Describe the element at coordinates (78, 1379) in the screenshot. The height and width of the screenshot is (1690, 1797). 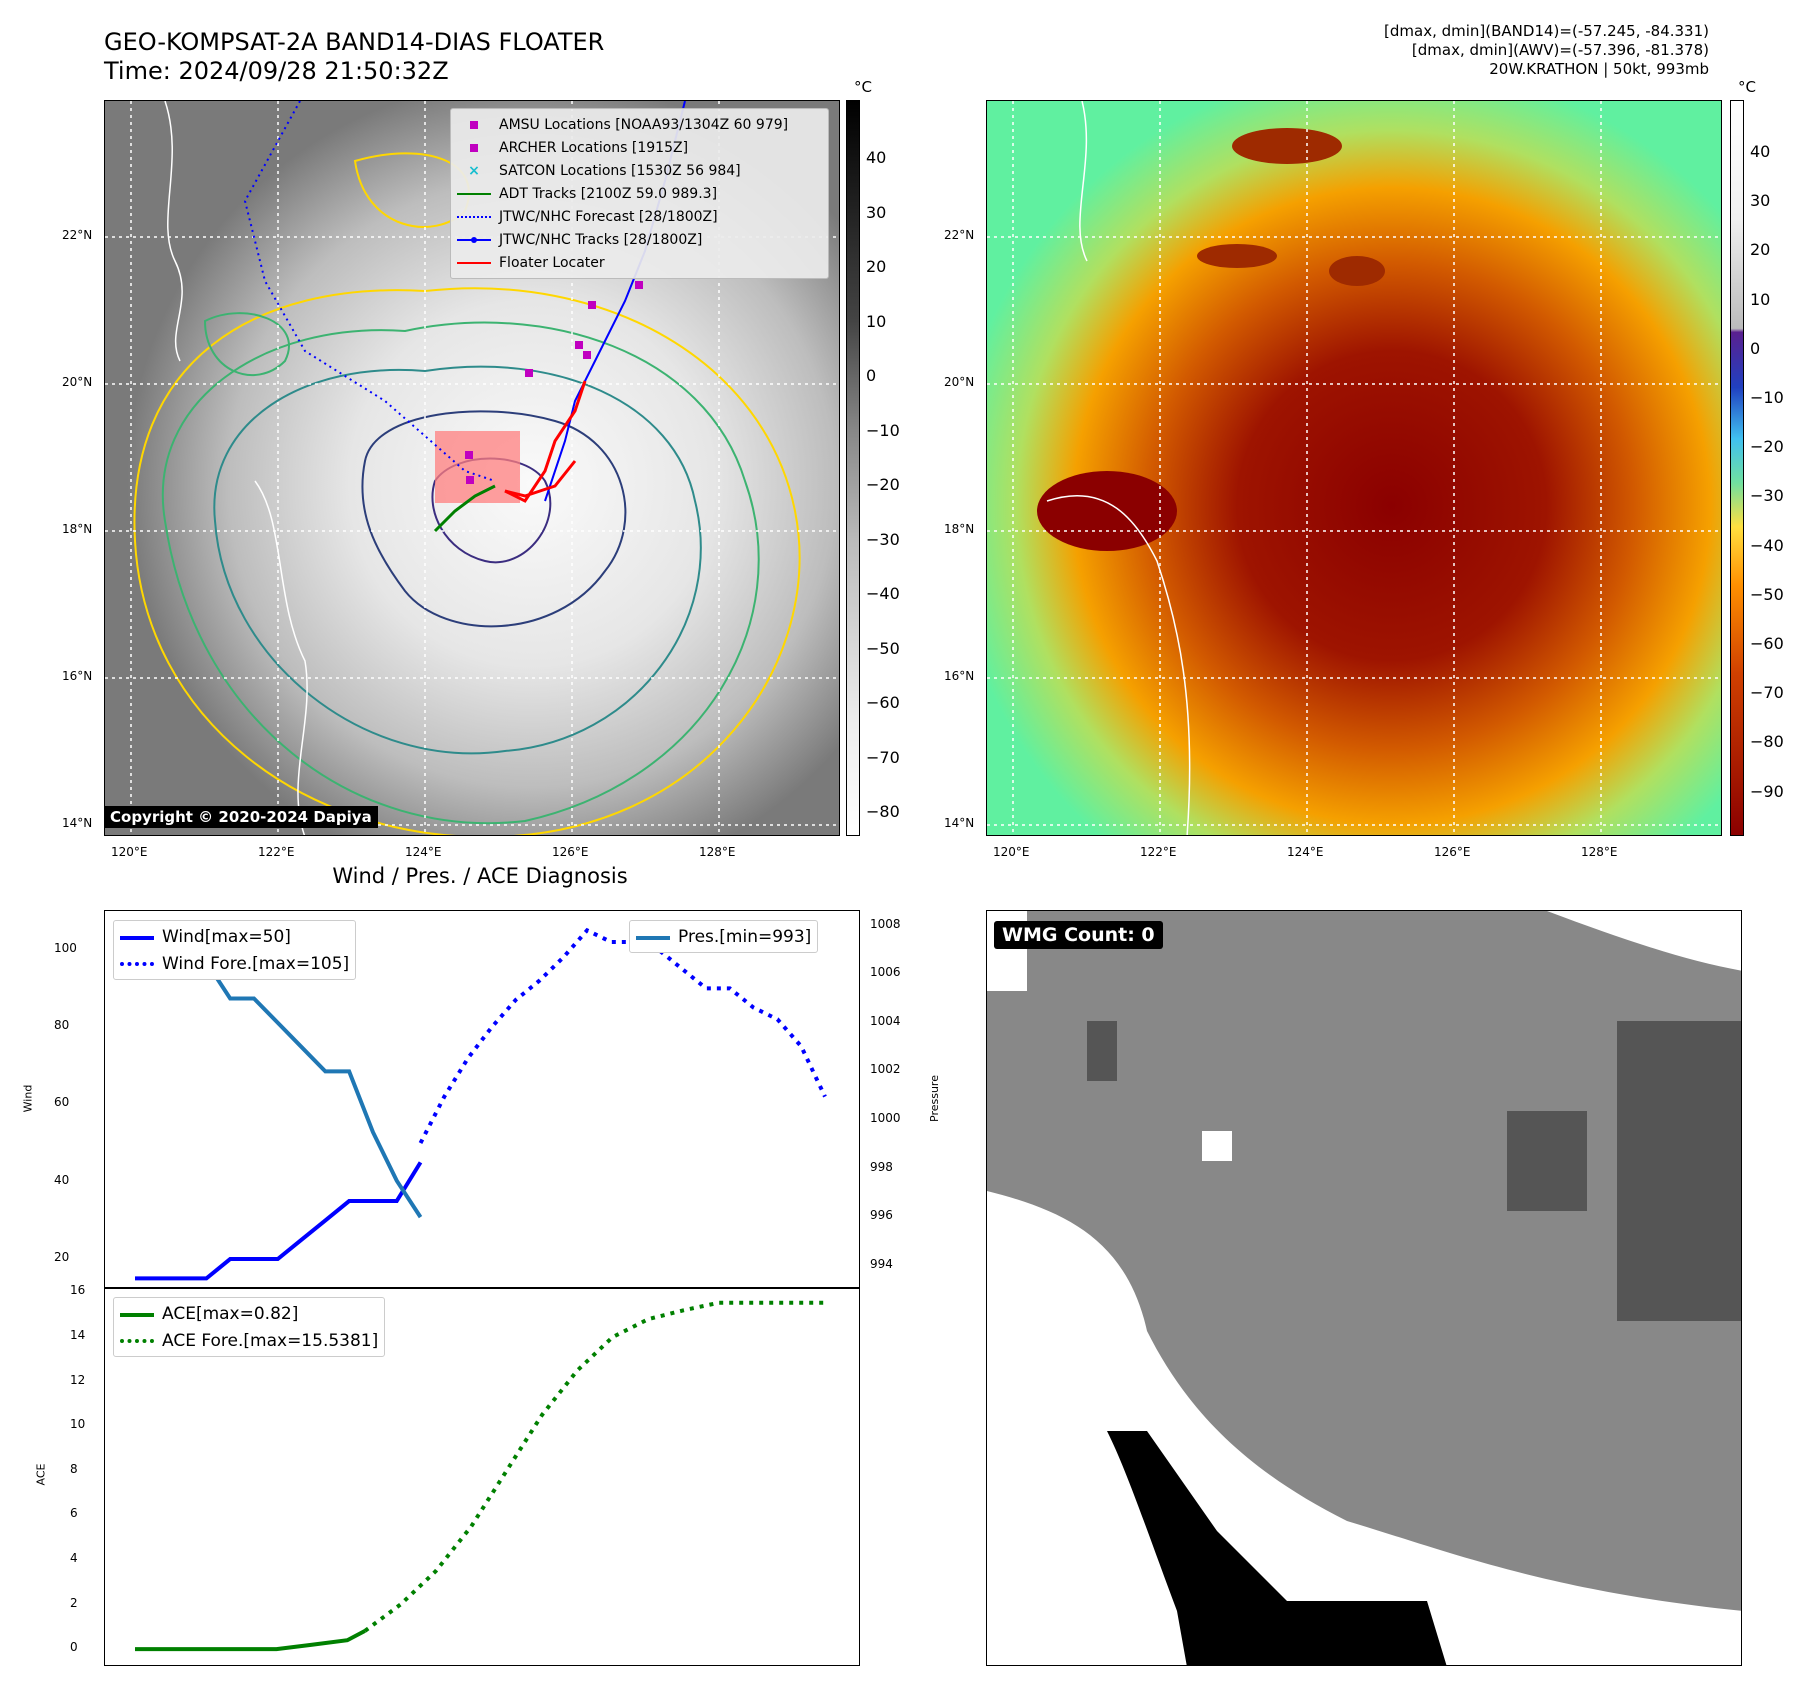
I see `y-tick: 12` at that location.